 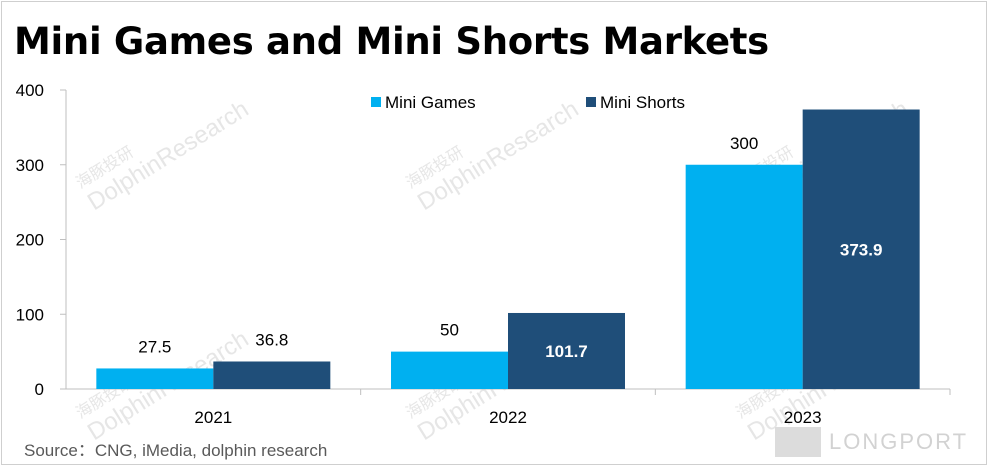 I want to click on data-label: 300, so click(x=744, y=143).